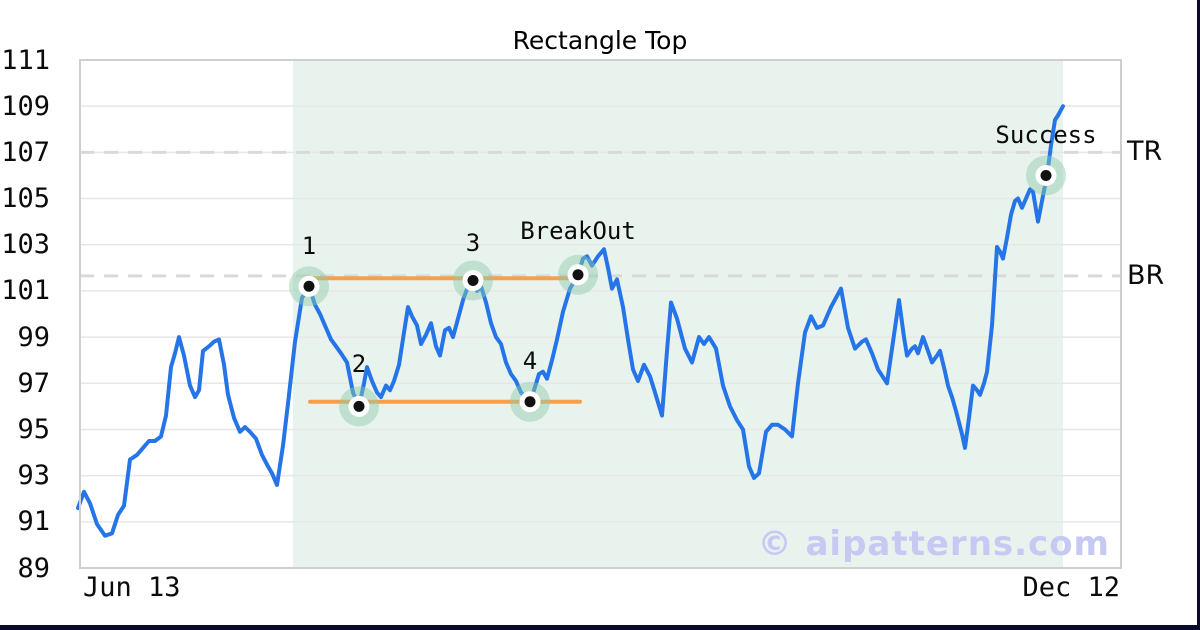 The image size is (1200, 630). Describe the element at coordinates (1071, 587) in the screenshot. I see `x-axis-label-end: Dec 12` at that location.